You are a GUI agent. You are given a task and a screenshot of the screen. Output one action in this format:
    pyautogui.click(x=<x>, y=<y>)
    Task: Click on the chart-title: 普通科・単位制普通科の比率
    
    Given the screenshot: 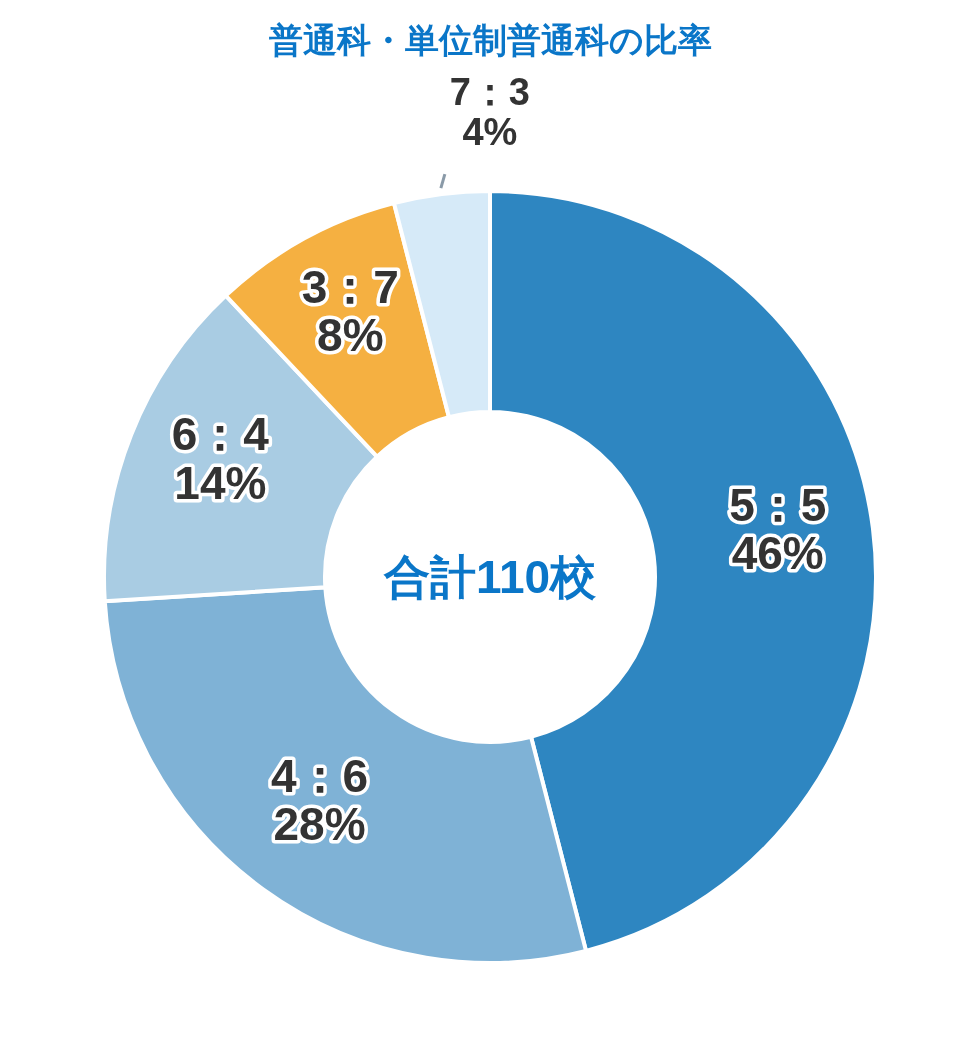 What is the action you would take?
    pyautogui.click(x=490, y=40)
    